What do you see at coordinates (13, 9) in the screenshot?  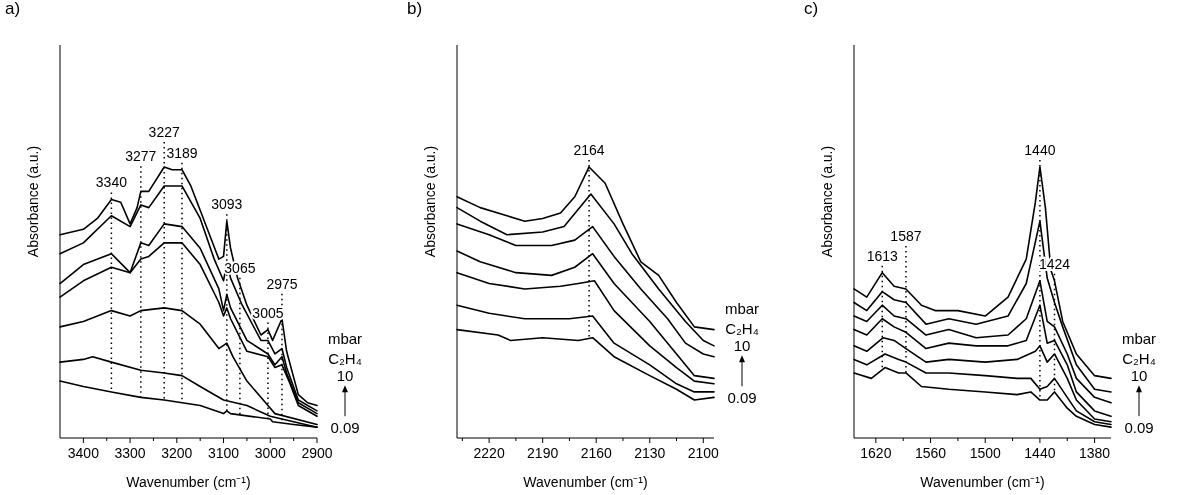 I see `chart-title: a)` at bounding box center [13, 9].